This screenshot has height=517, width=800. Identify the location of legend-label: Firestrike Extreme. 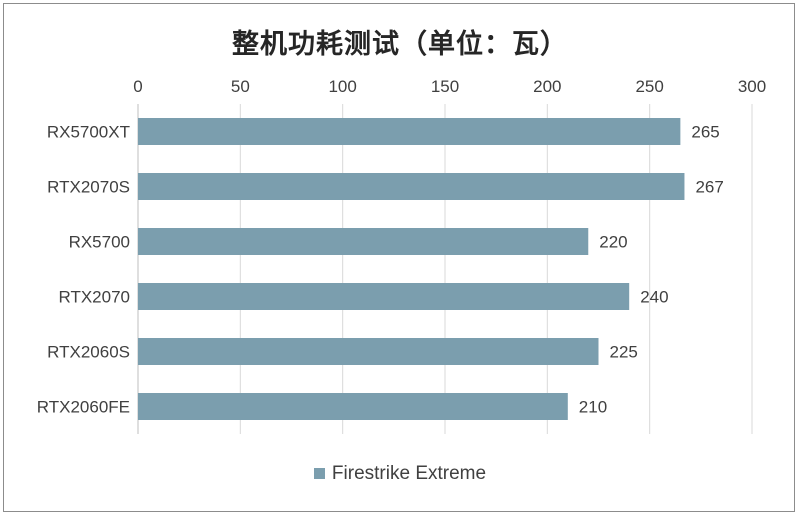
(409, 473).